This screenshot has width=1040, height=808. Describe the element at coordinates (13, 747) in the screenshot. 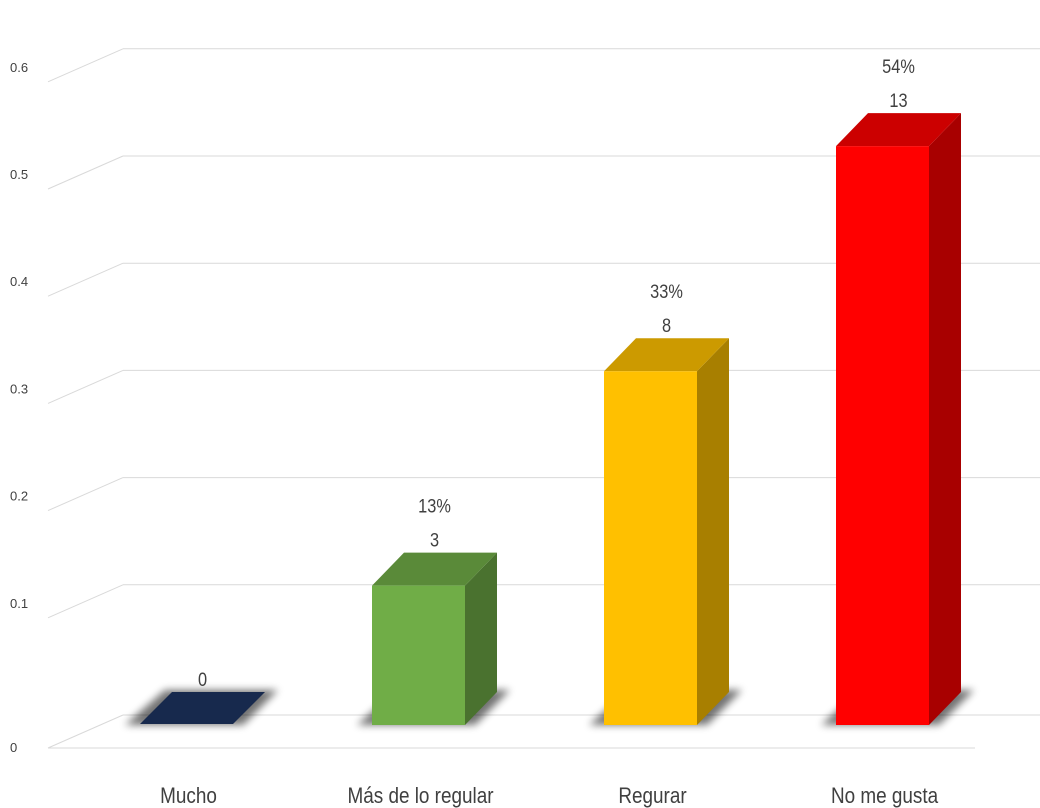

I see `y-tick-label: 0` at that location.